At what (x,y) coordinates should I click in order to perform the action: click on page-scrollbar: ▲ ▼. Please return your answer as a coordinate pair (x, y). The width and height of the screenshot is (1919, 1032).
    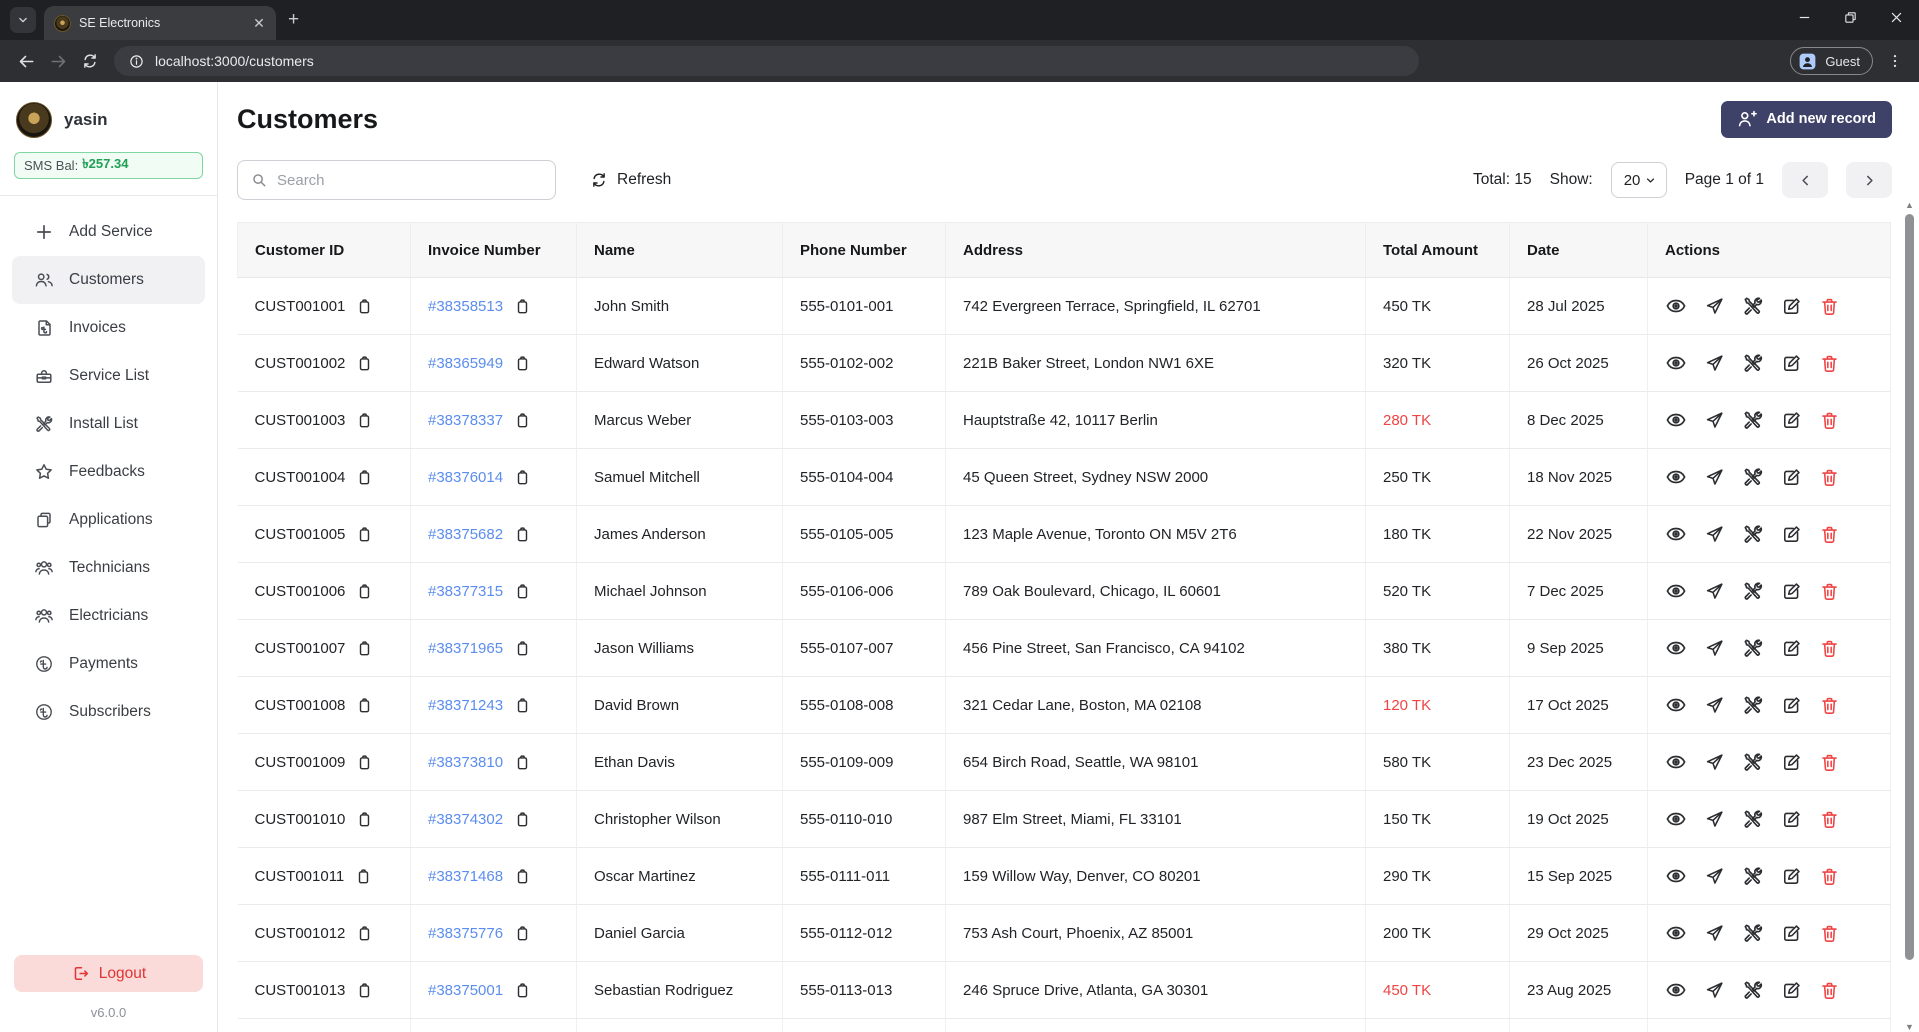
    Looking at the image, I should click on (1909, 616).